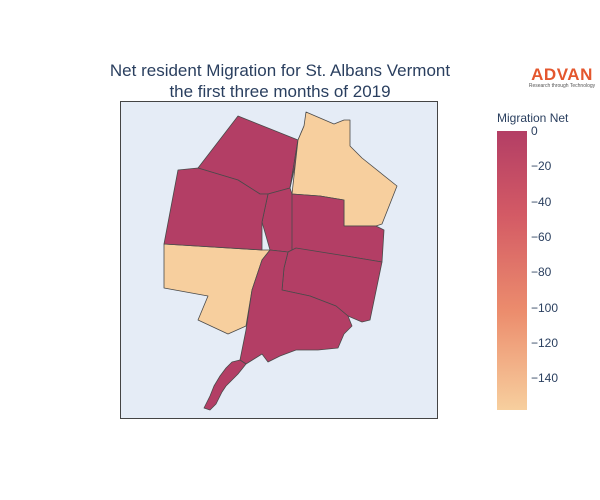  Describe the element at coordinates (545, 342) in the screenshot. I see `colorbar-tick-label: −120` at that location.